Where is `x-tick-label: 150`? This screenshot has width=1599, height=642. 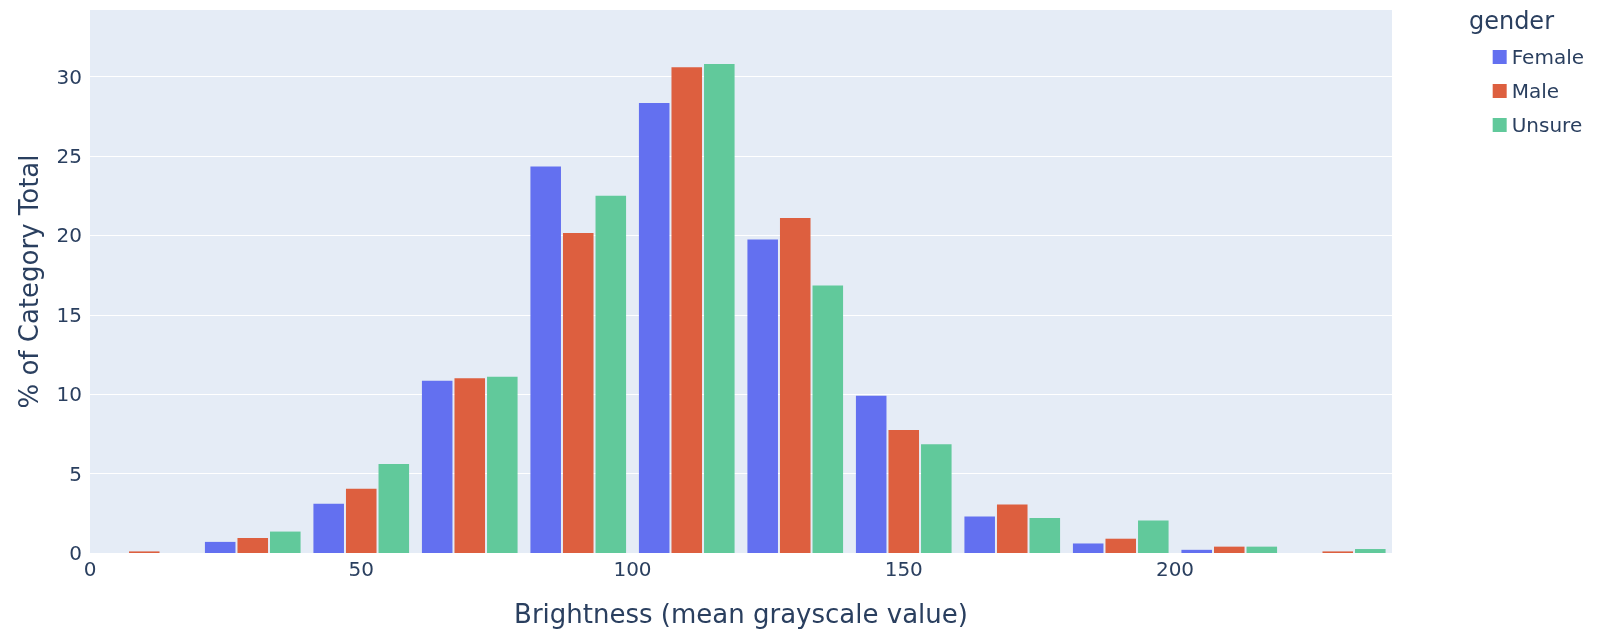 x-tick-label: 150 is located at coordinates (903, 569).